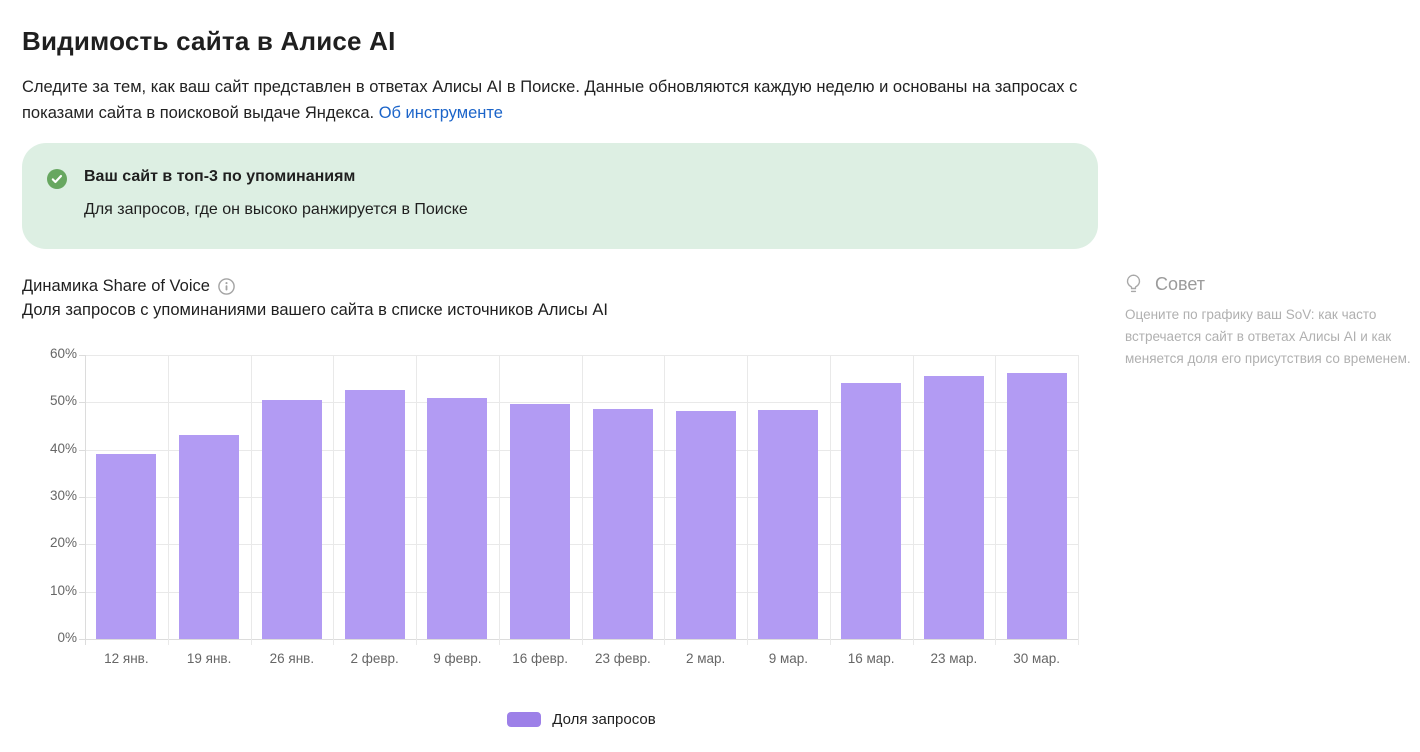 The height and width of the screenshot is (752, 1420). I want to click on x-axis-label: 2 февр., so click(374, 658).